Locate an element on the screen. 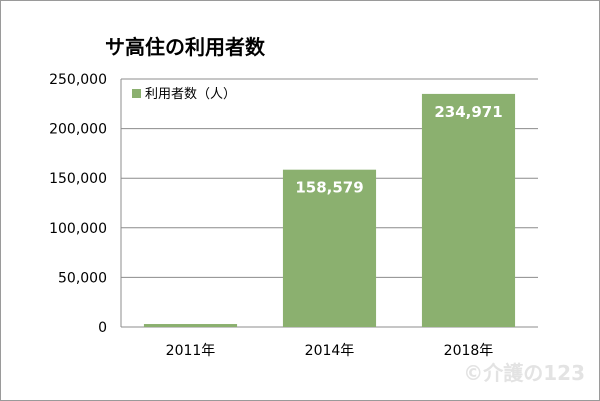 This screenshot has height=401, width=600. y-tick-label: 150,000 is located at coordinates (78, 179).